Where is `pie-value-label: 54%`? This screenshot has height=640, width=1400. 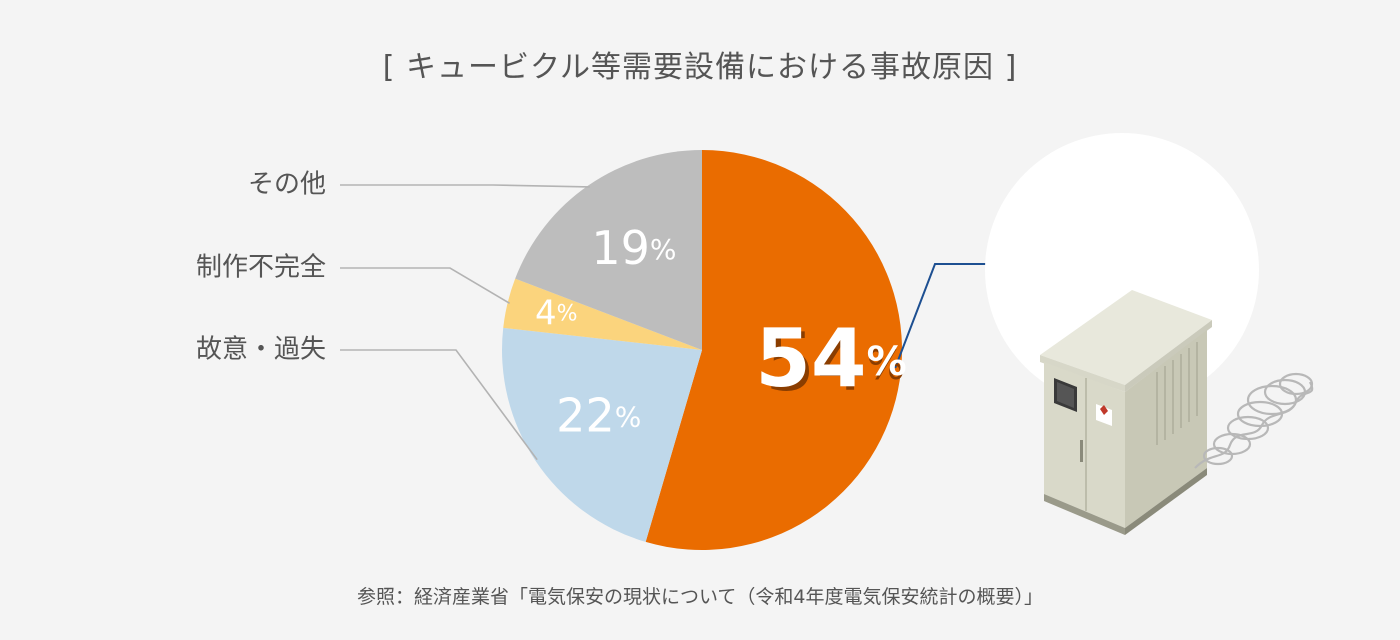
pie-value-label: 54% is located at coordinates (830, 358).